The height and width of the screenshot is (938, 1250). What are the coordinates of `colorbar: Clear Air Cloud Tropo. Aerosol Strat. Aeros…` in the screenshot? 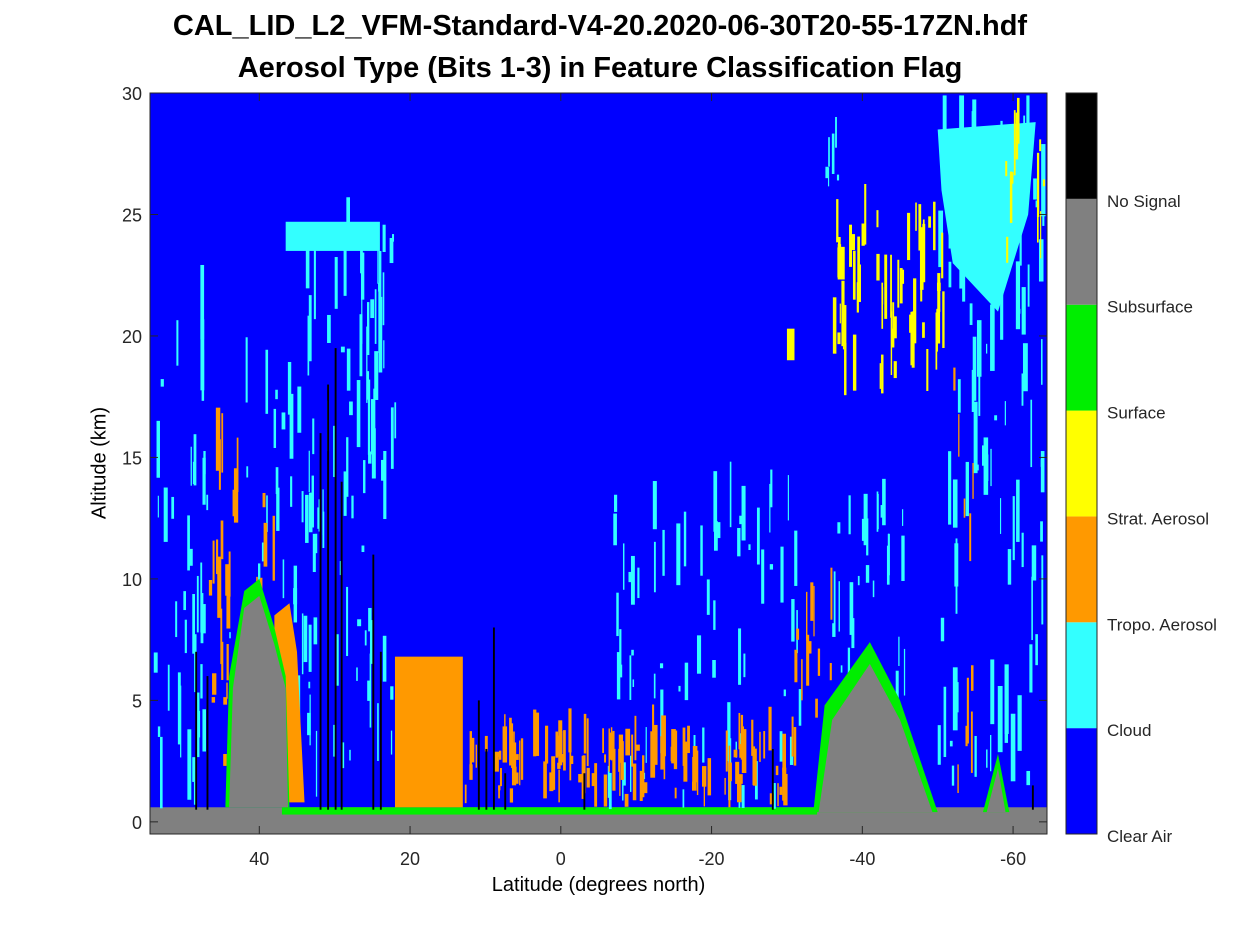 It's located at (1141, 469).